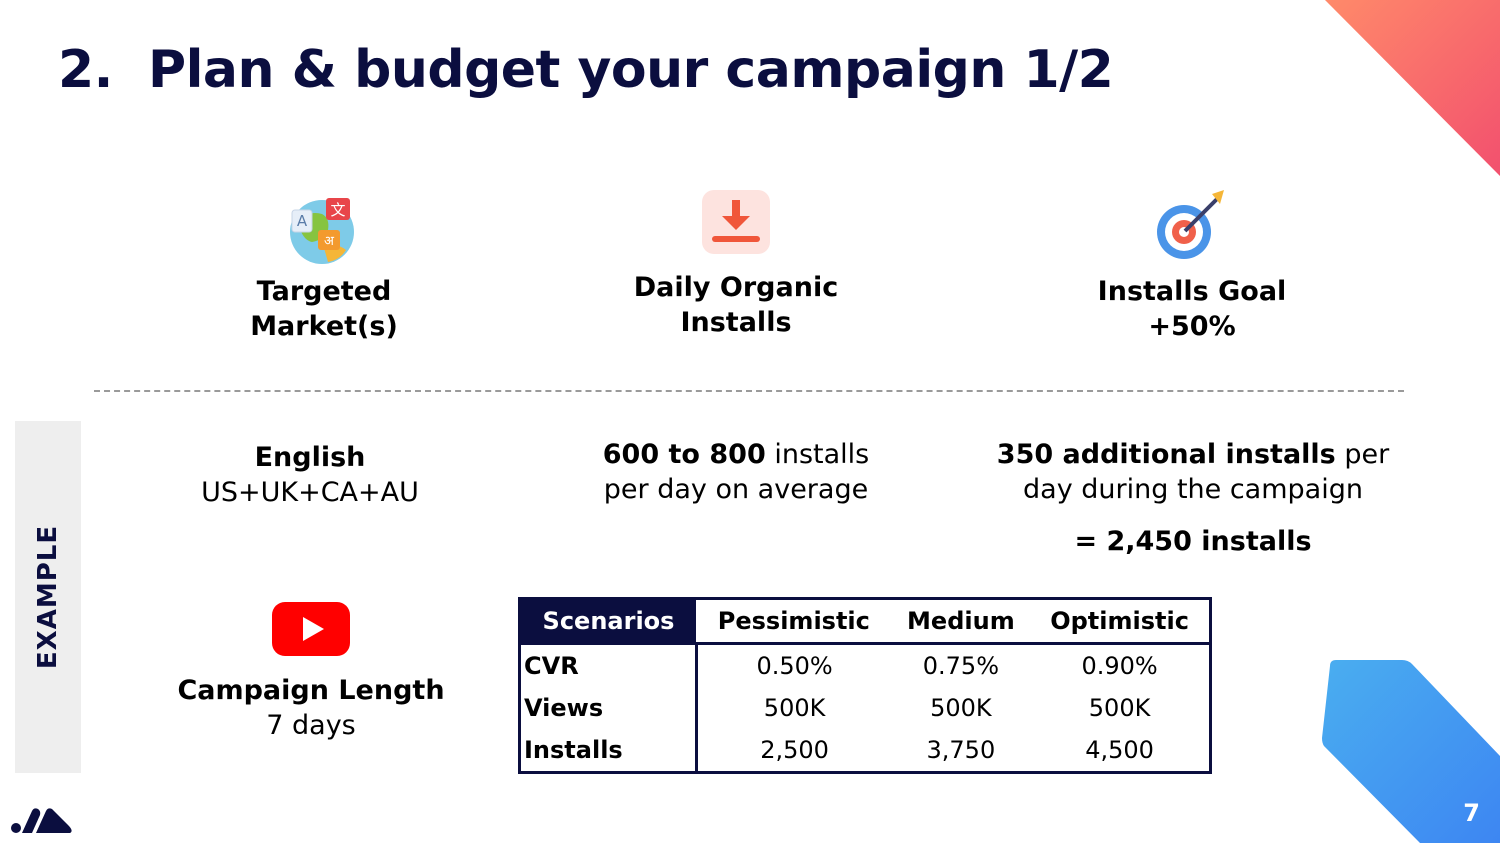 This screenshot has height=843, width=1500. Describe the element at coordinates (1190, 224) in the screenshot. I see `target-icon` at that location.